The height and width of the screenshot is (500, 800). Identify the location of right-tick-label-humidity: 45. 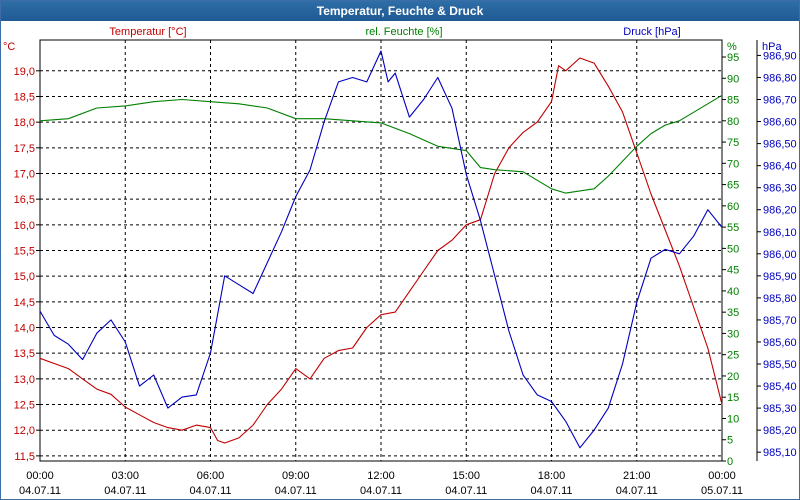
(733, 271).